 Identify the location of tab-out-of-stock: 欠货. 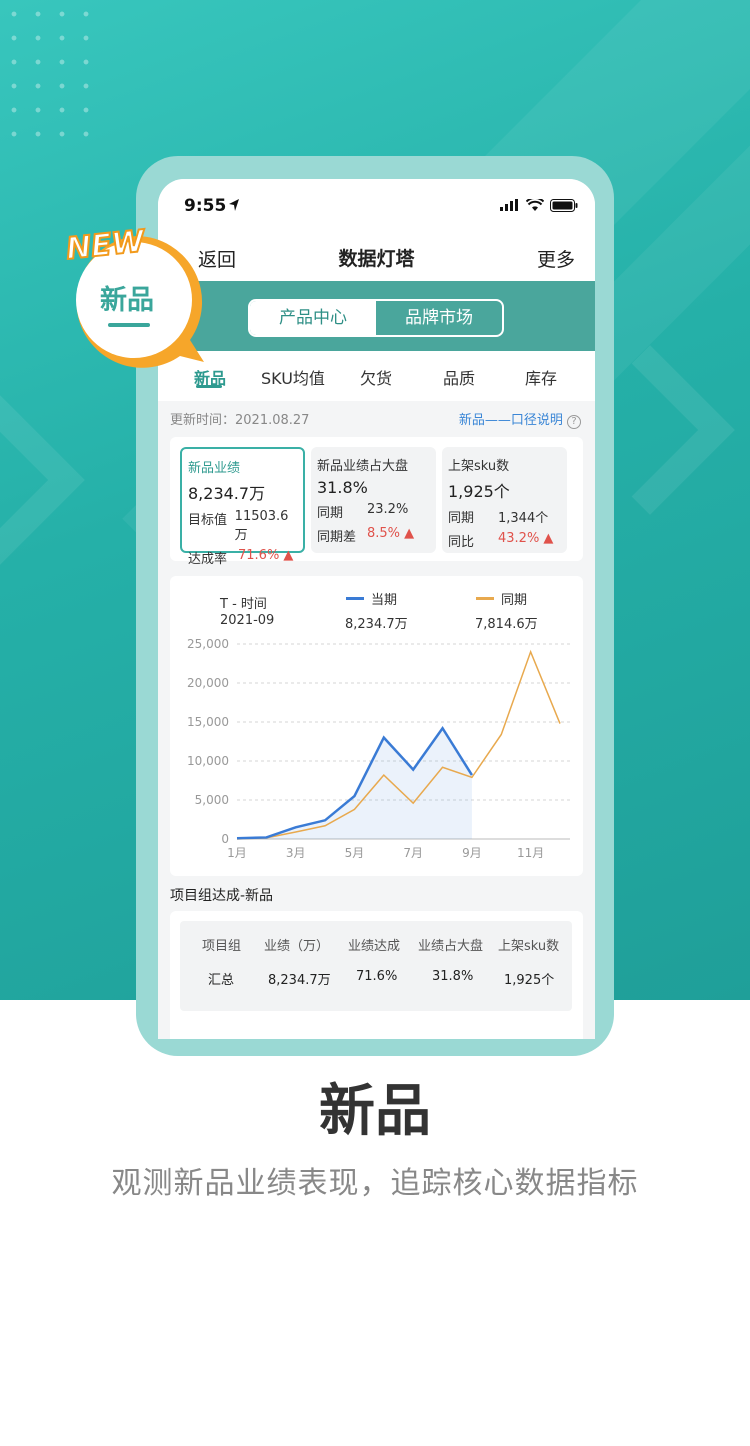
(376, 378).